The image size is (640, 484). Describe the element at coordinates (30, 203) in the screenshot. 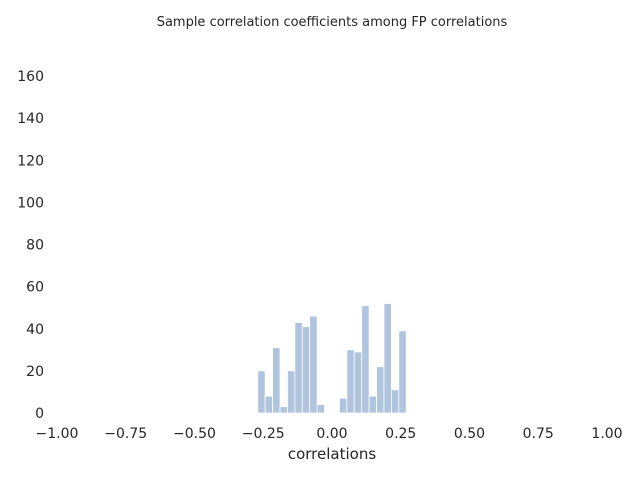

I see `y-tick-label: 100` at that location.